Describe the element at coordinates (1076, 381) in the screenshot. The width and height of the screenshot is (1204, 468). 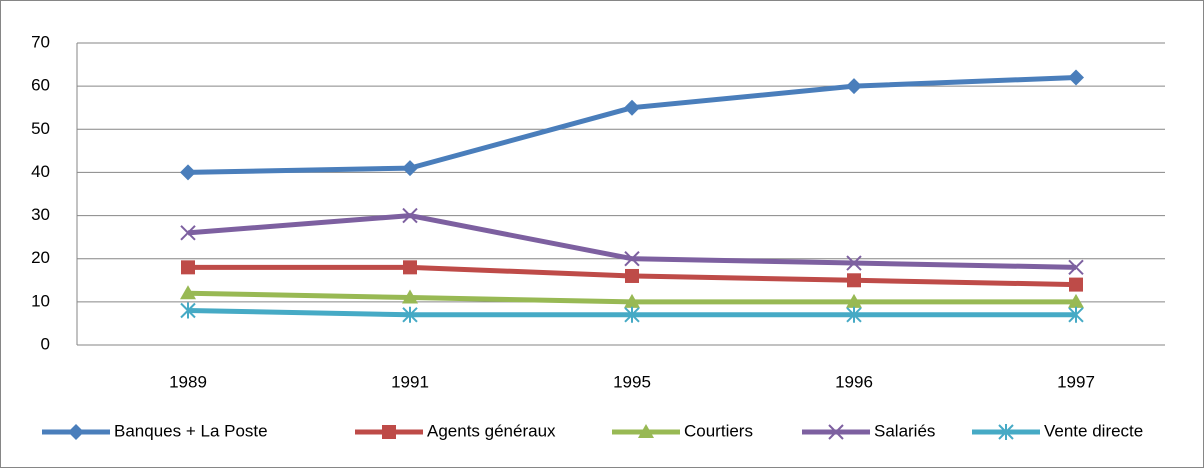
I see `x-tick-label: 1997` at that location.